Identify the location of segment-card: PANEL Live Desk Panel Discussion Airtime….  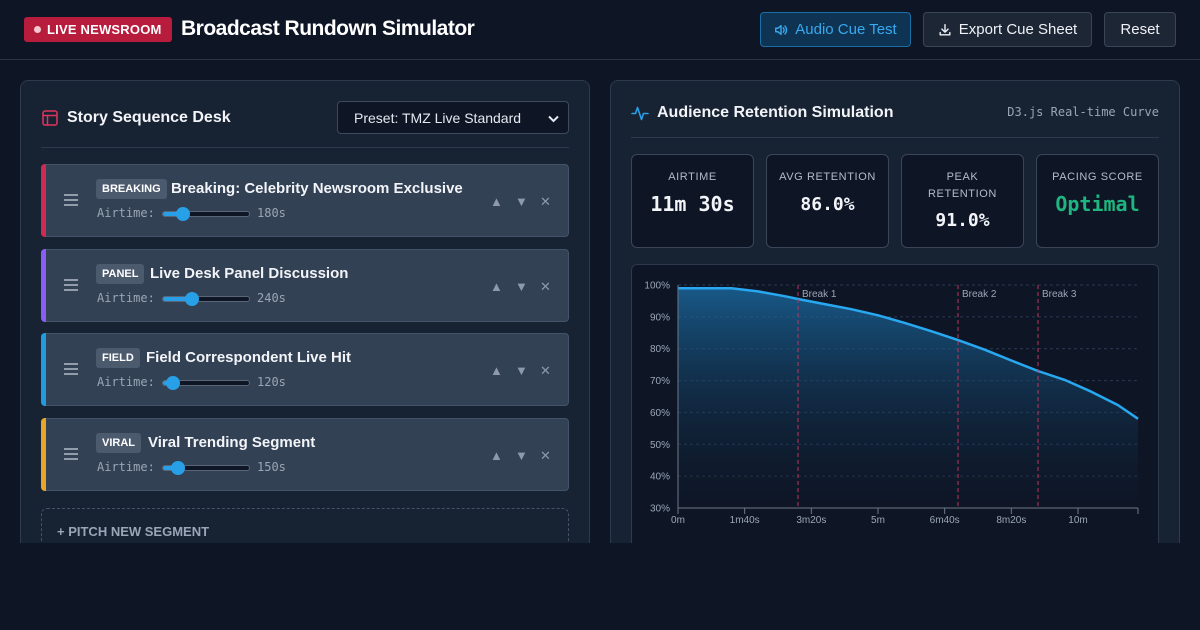
(305, 285).